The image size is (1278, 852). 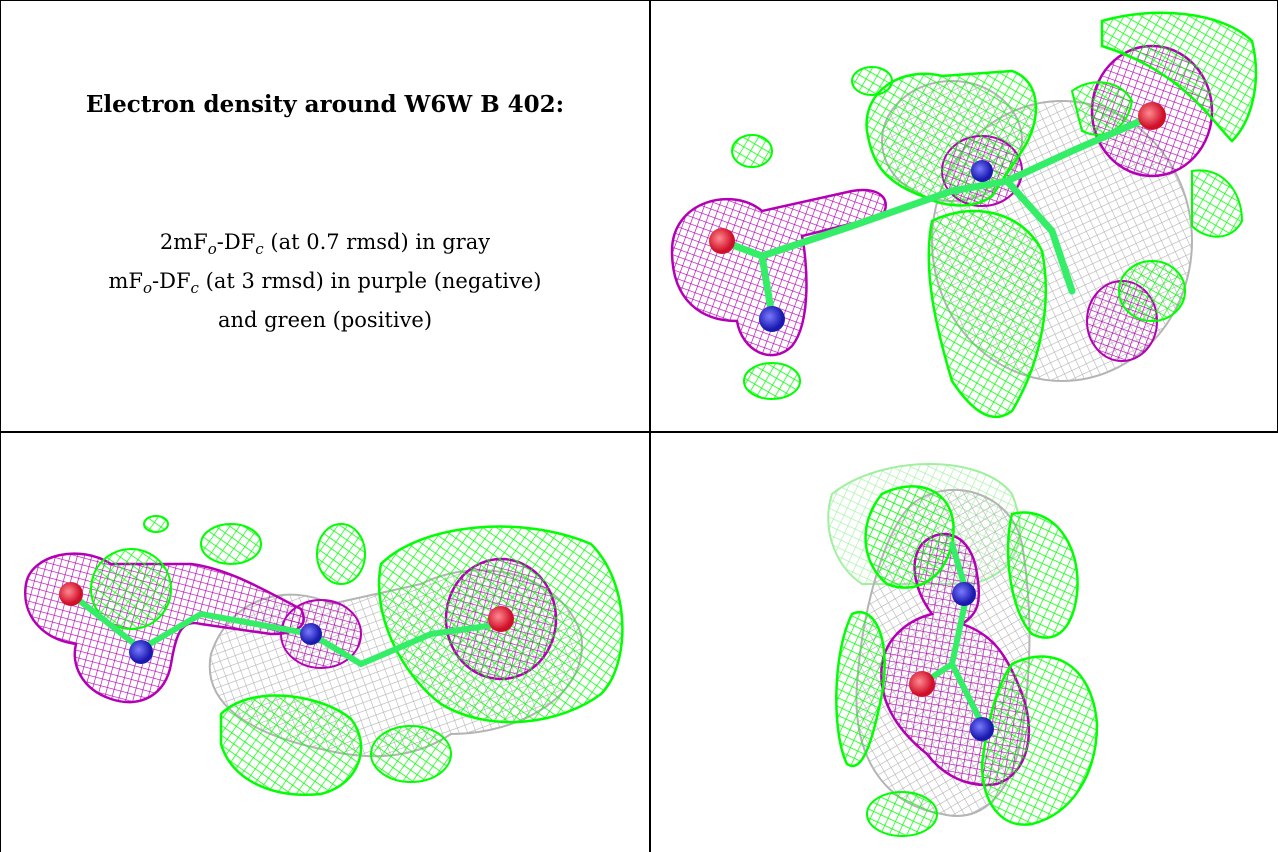 What do you see at coordinates (194, 288) in the screenshot?
I see `legend-2-sub-c: c` at bounding box center [194, 288].